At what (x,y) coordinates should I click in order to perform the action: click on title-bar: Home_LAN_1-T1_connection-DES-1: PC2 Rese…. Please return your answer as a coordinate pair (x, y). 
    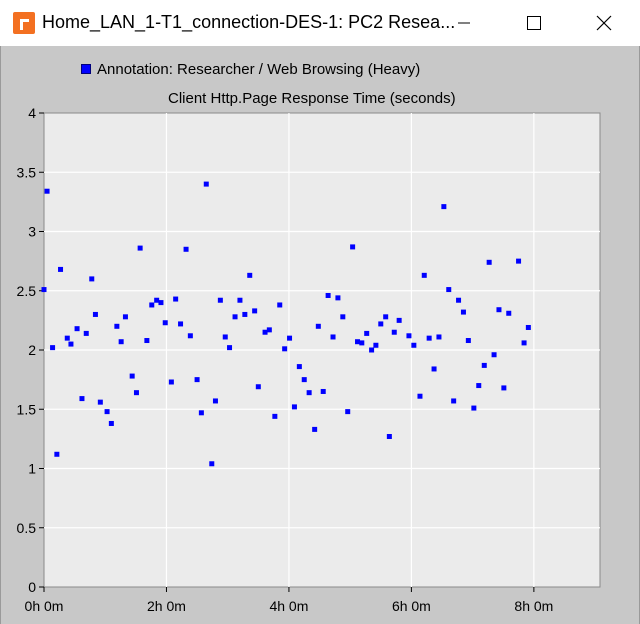
    Looking at the image, I should click on (320, 23).